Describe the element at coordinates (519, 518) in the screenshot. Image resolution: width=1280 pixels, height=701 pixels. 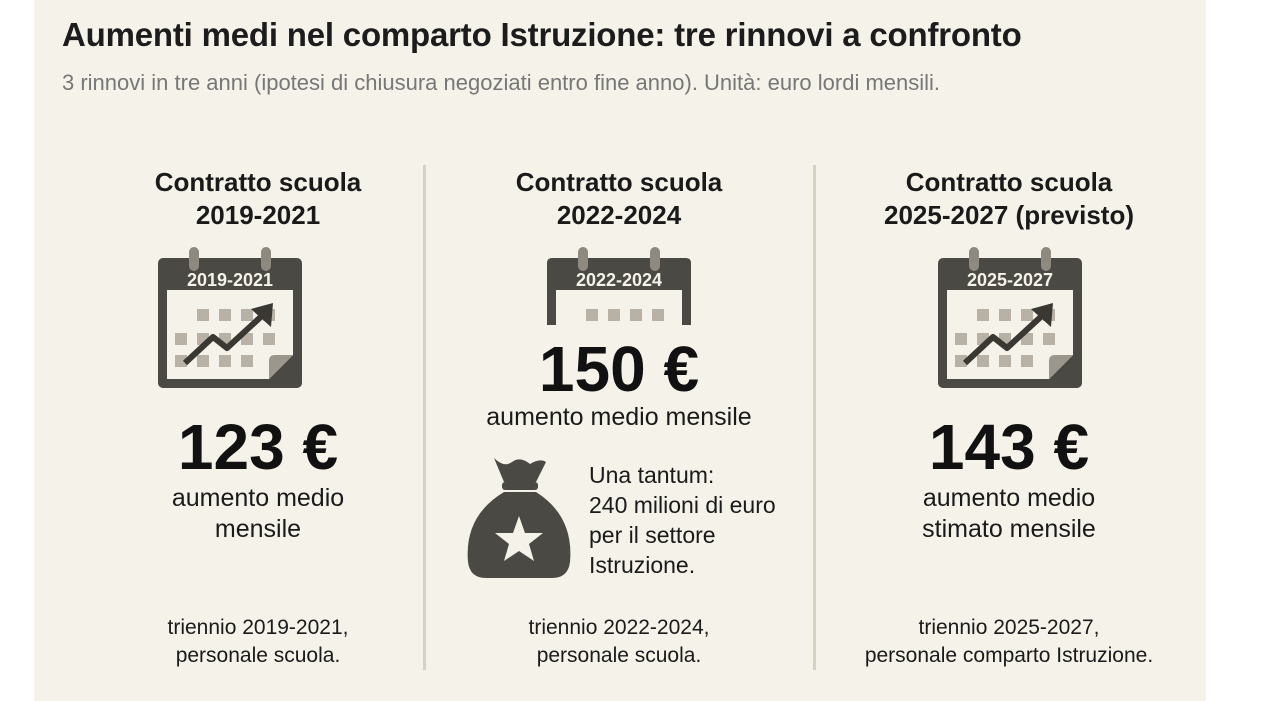
I see `money-bag-star-icon` at that location.